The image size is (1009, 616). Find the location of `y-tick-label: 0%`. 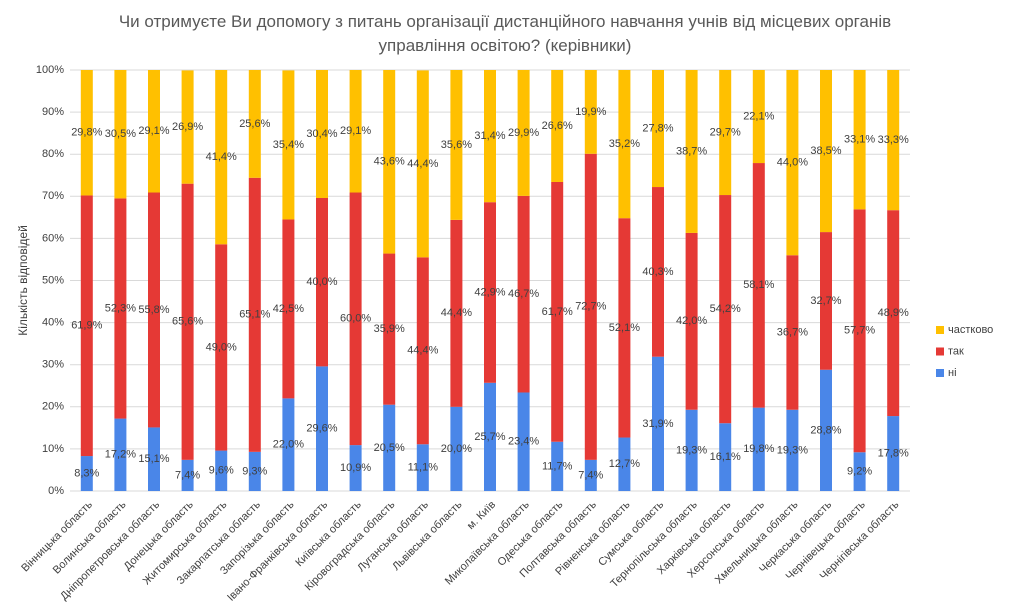

y-tick-label: 0% is located at coordinates (56, 491).